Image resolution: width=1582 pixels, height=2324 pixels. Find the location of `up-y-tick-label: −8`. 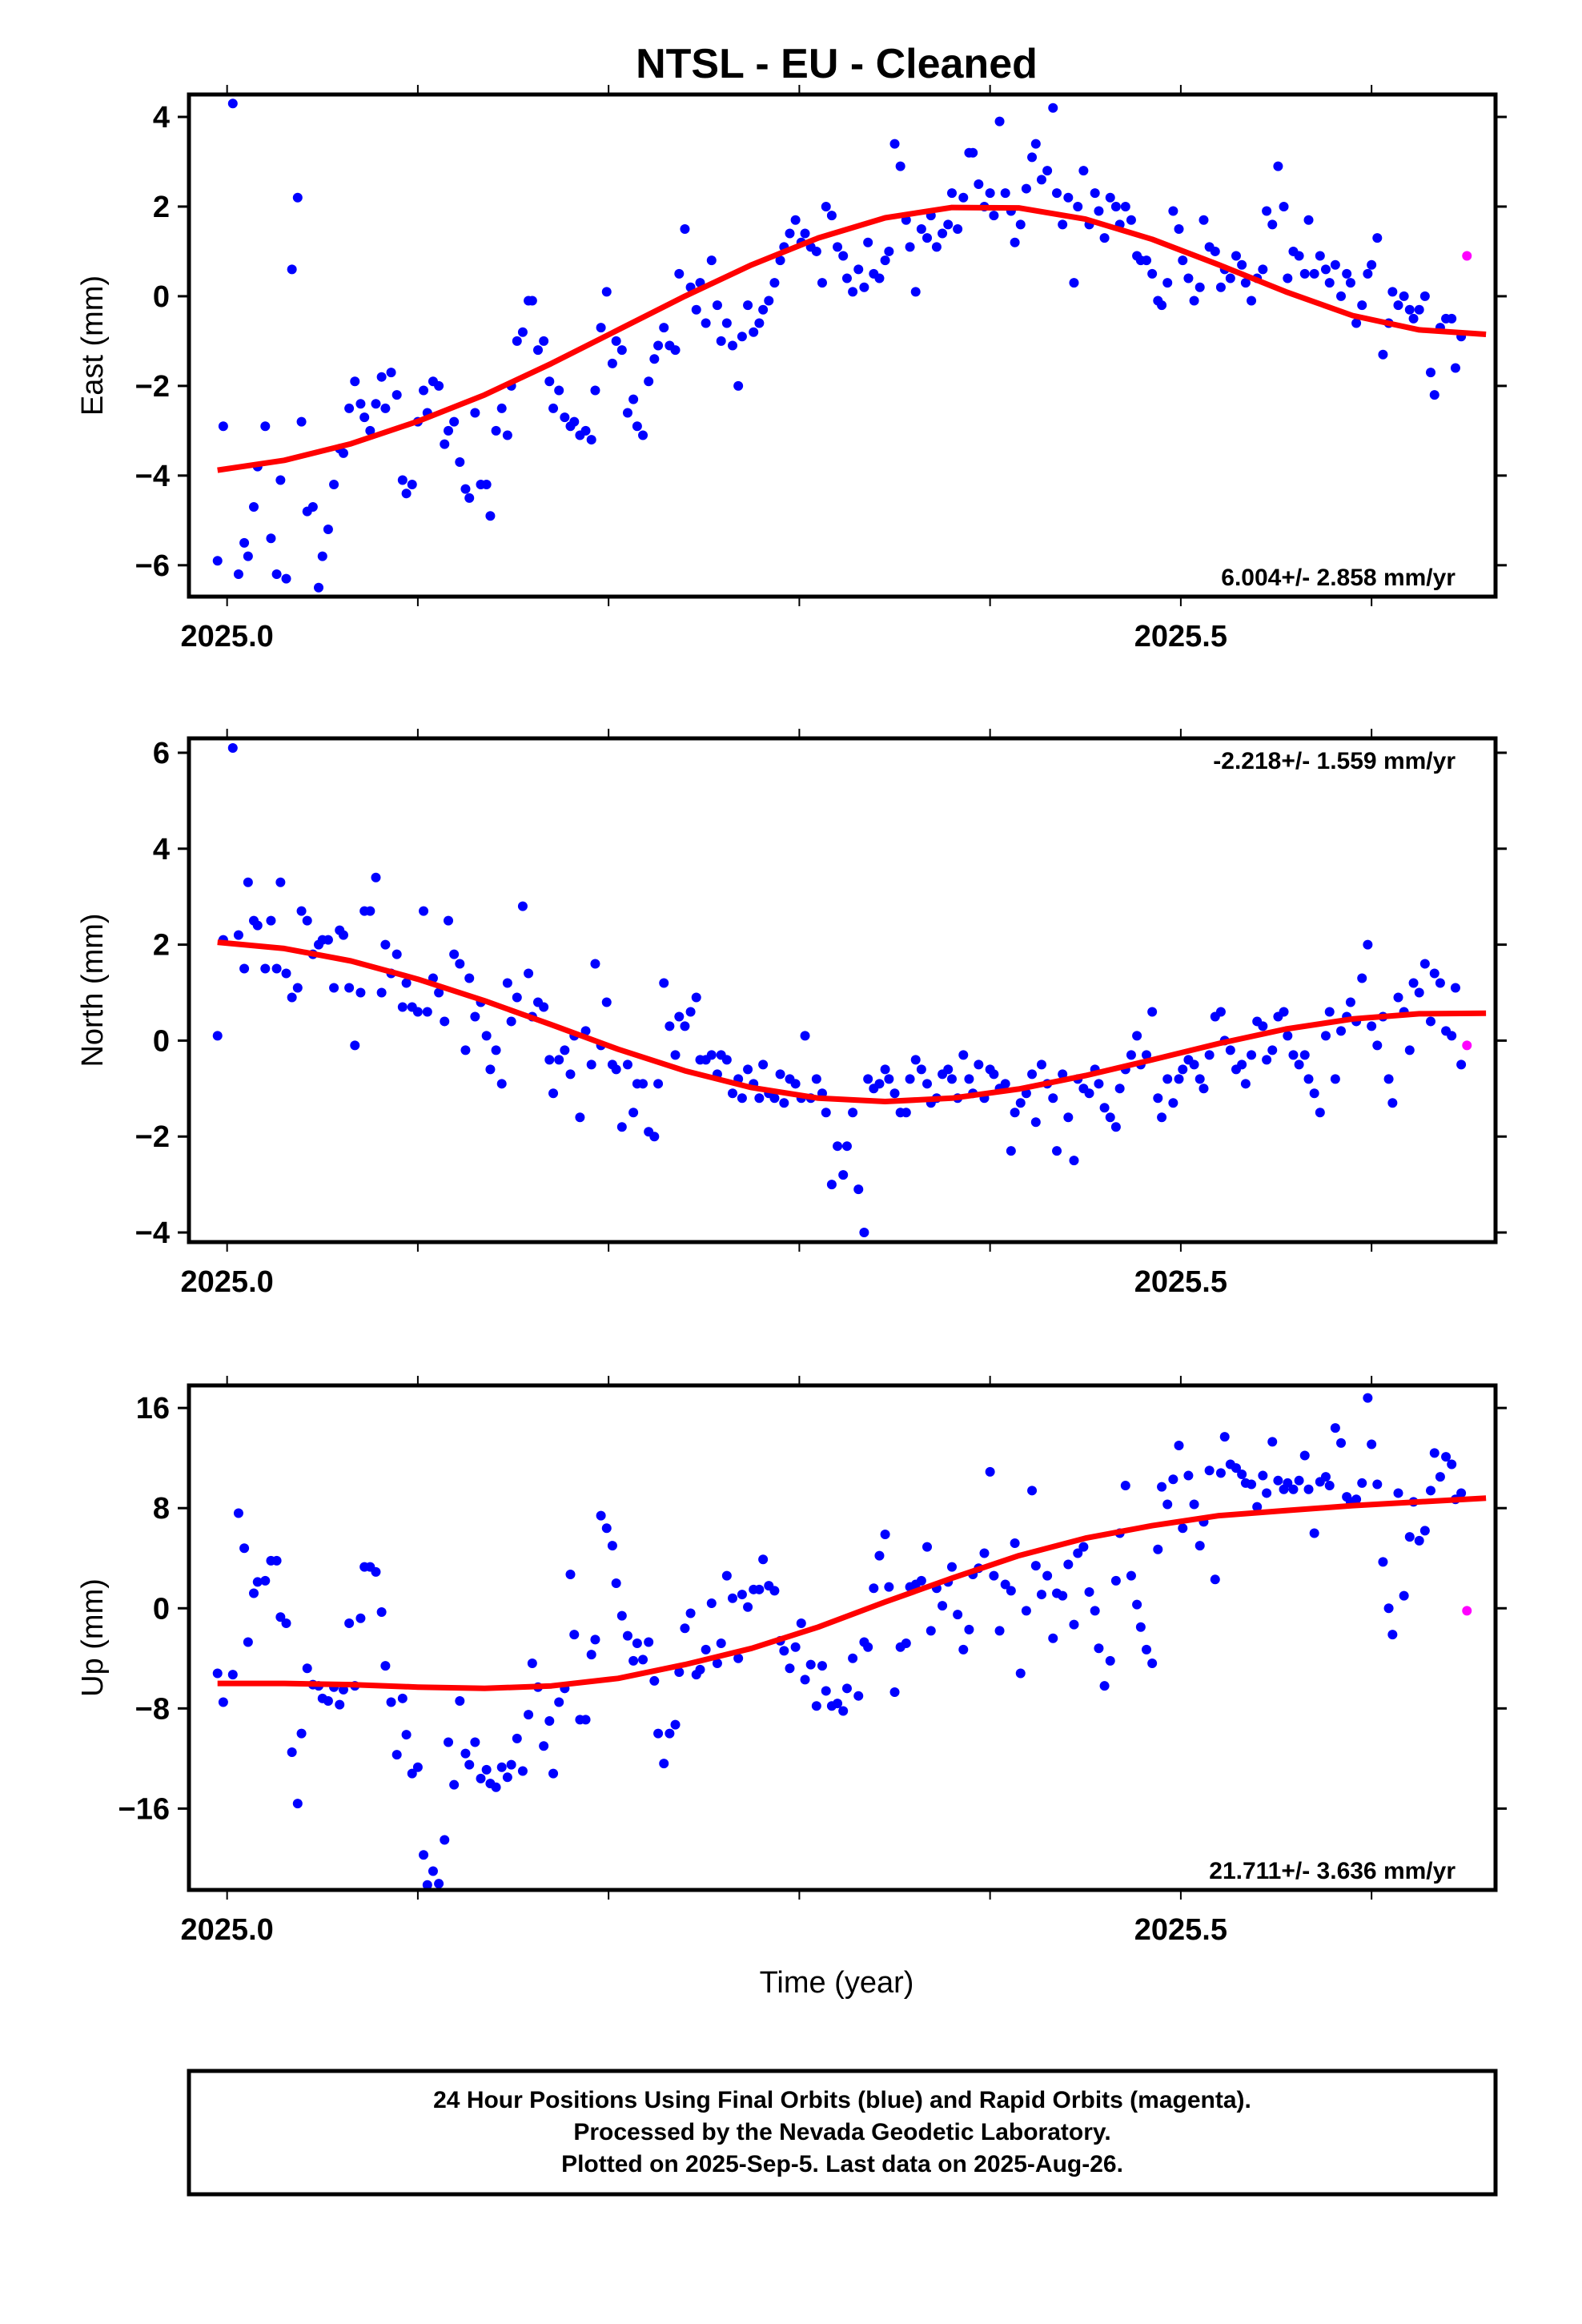

up-y-tick-label: −8 is located at coordinates (152, 1709).